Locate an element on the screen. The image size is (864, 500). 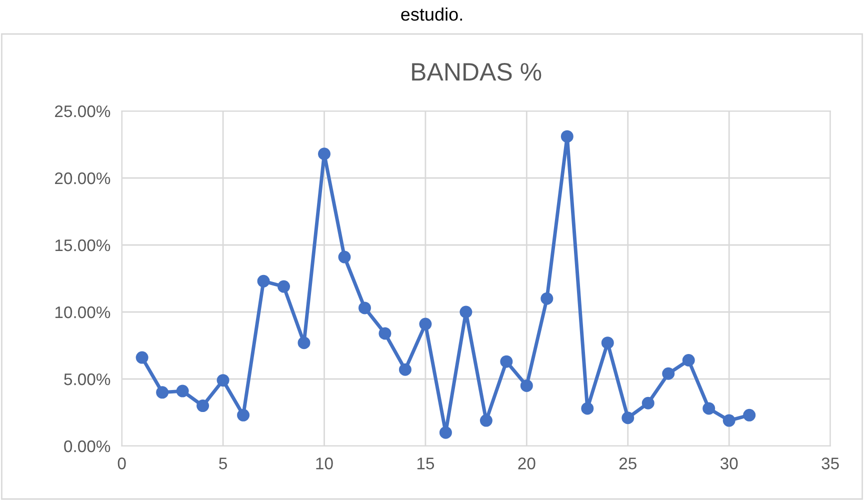
y-tick-label: 20.00% is located at coordinates (82, 178).